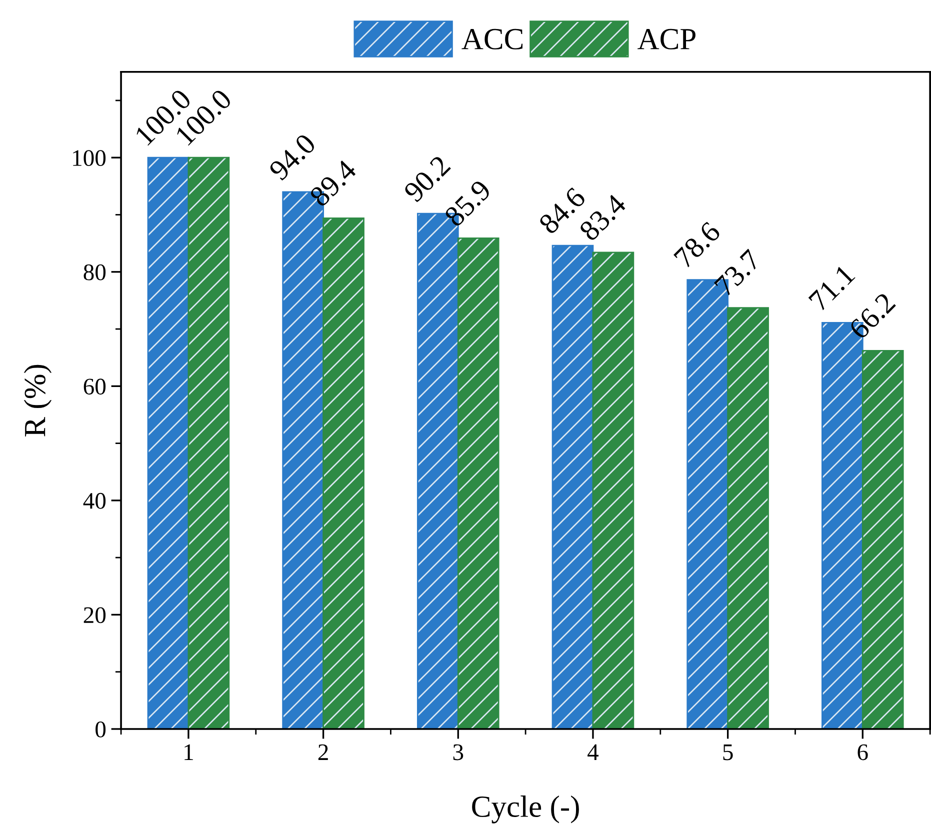 This screenshot has width=931, height=836. Describe the element at coordinates (38, 400) in the screenshot. I see `y-axis-title: R (%)` at that location.